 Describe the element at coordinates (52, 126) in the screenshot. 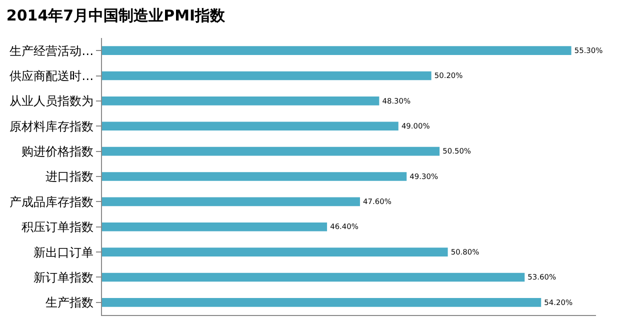

I see `y-tick-label: 原材料库存指数` at that location.